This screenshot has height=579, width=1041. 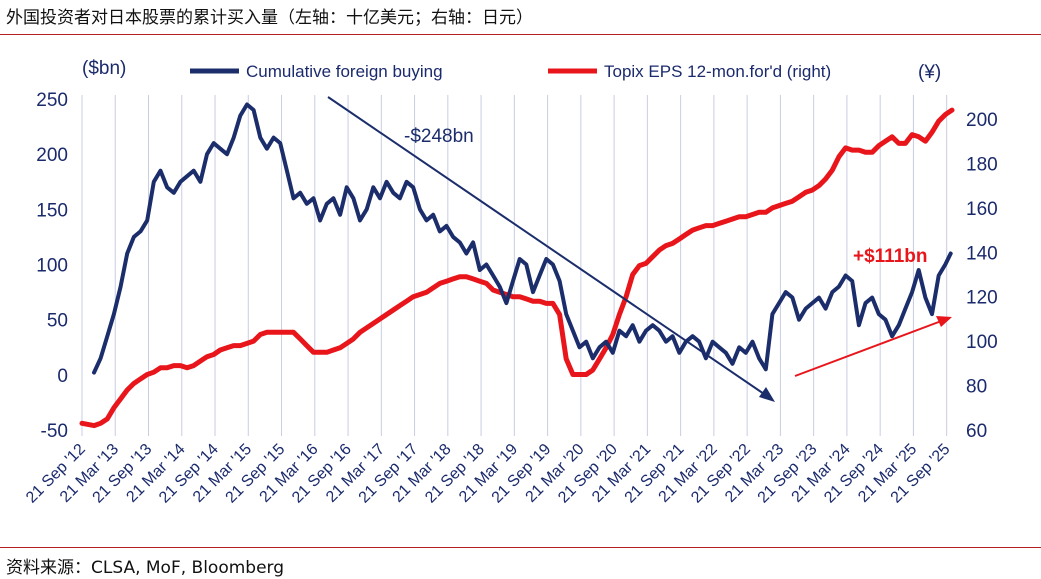 What do you see at coordinates (54, 431) in the screenshot?
I see `left-tick-label: -50` at bounding box center [54, 431].